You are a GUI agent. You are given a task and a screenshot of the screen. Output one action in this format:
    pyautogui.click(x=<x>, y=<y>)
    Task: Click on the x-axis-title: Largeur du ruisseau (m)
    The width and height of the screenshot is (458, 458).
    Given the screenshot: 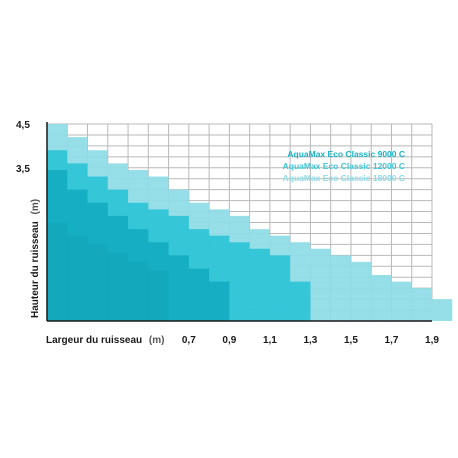 What is the action you would take?
    pyautogui.click(x=105, y=340)
    